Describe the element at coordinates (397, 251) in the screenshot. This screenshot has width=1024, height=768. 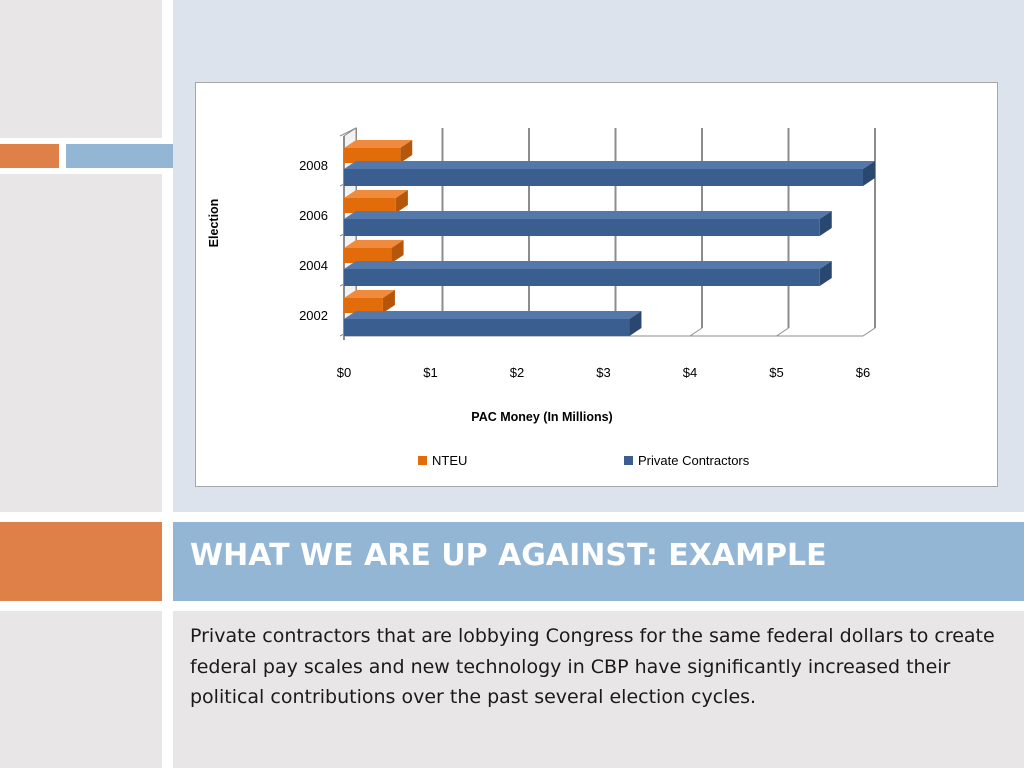
I see `bar-nteu-2004-side` at that location.